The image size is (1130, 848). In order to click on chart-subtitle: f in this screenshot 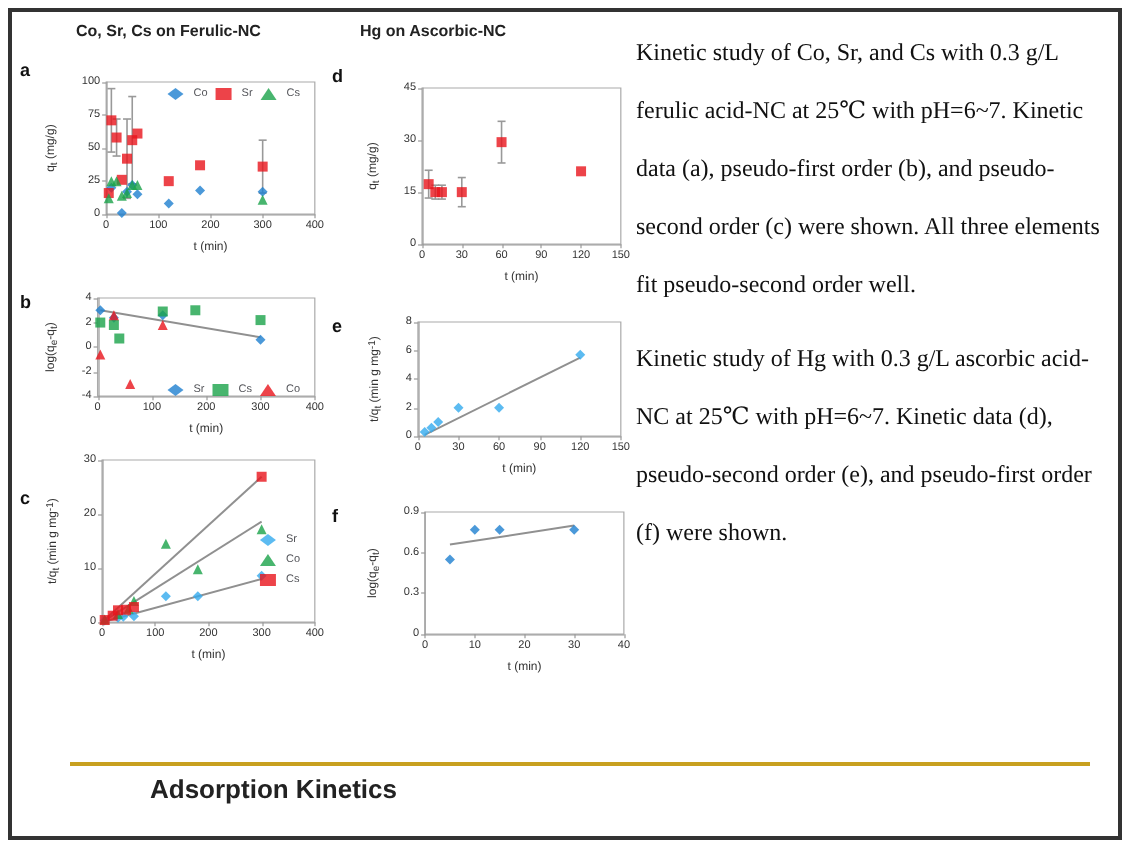, I will do `click(335, 516)`.